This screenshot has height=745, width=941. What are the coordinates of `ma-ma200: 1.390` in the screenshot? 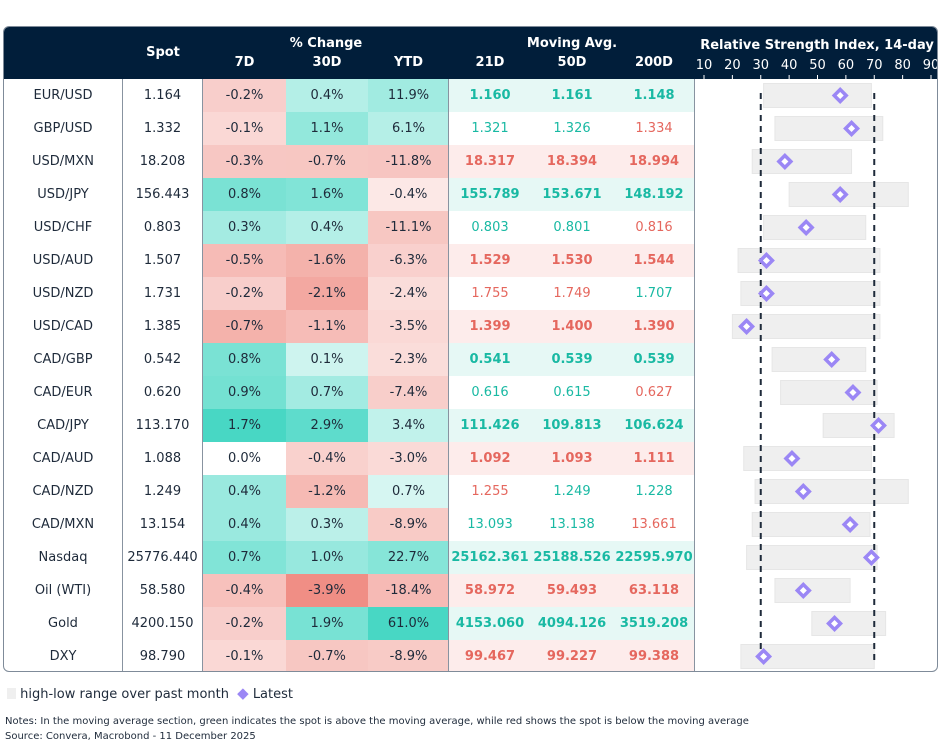 It's located at (654, 326).